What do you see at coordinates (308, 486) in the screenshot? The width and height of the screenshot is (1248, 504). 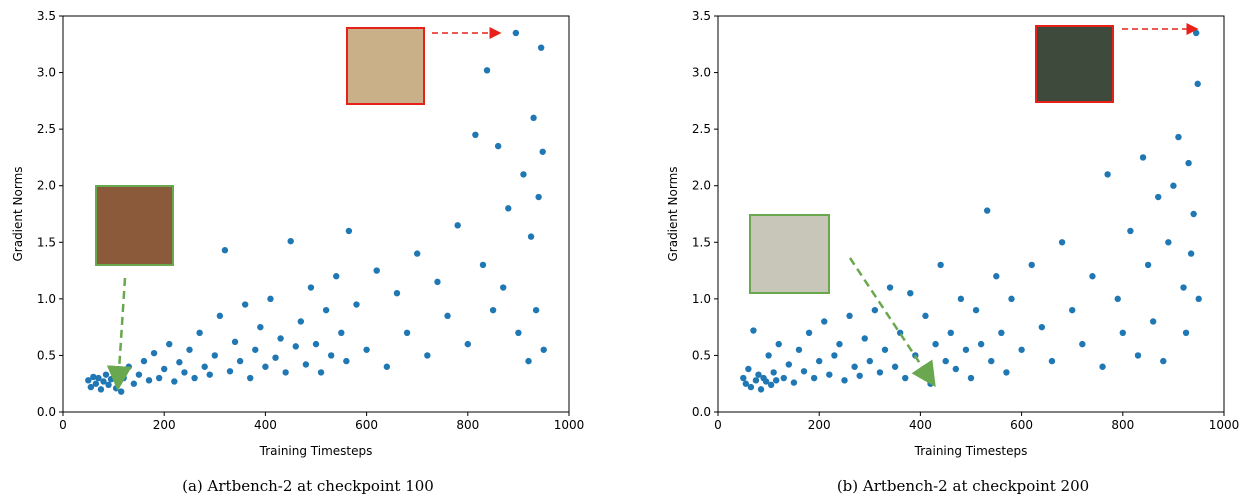 I see `caption: (a) Artbench-2 at checkpoint 100` at bounding box center [308, 486].